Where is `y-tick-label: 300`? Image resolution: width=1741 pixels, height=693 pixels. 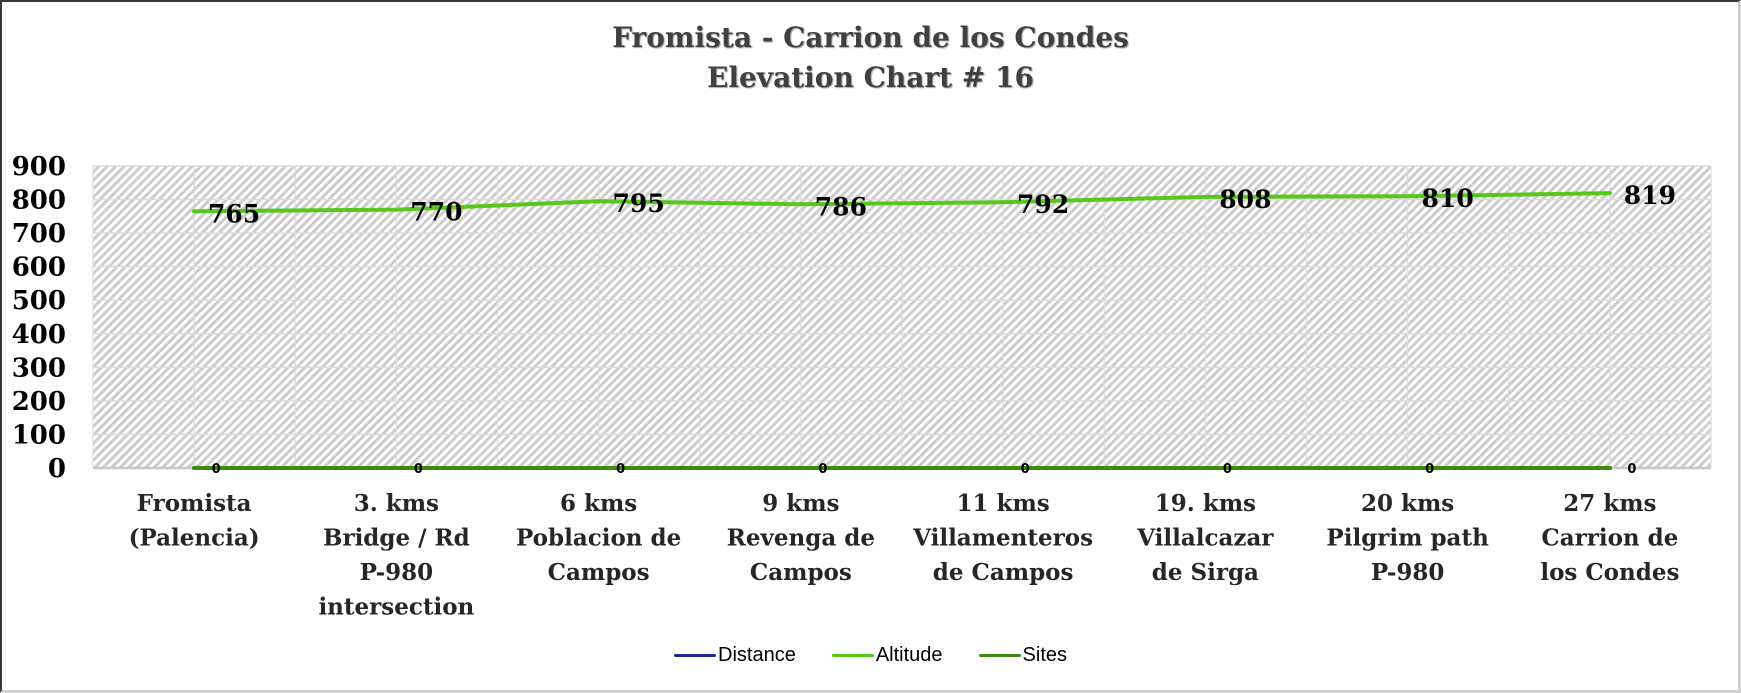
y-tick-label: 300 is located at coordinates (39, 368).